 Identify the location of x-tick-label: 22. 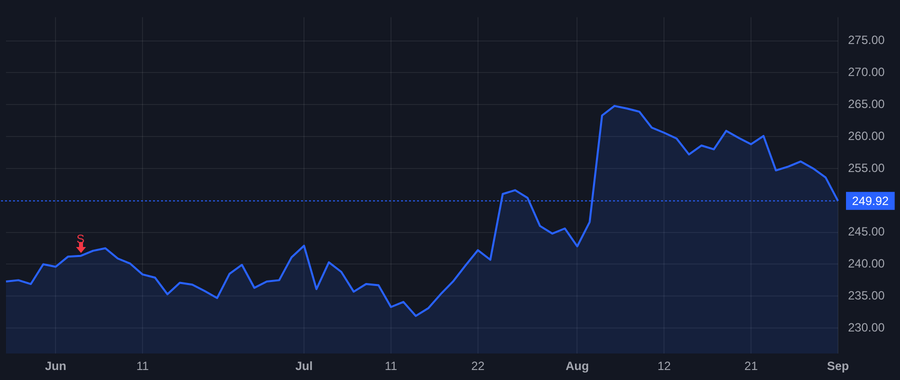
(478, 366).